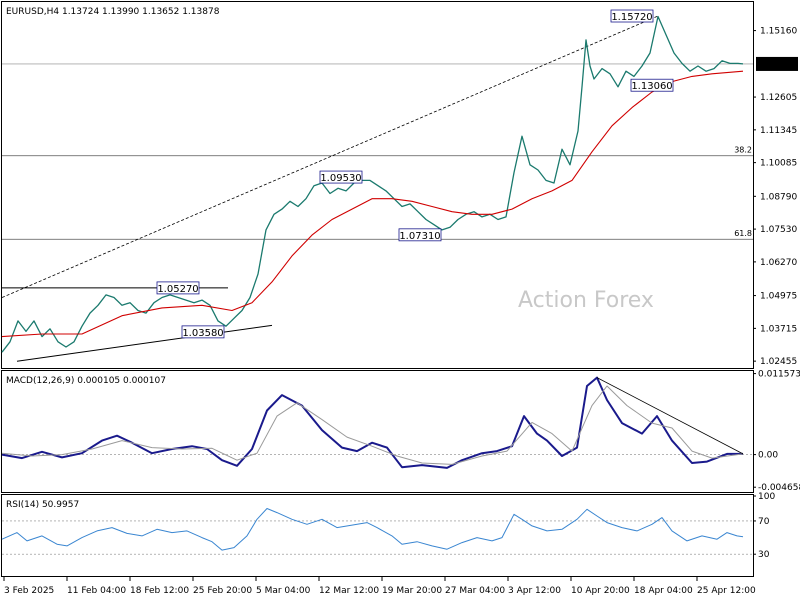  What do you see at coordinates (159, 591) in the screenshot?
I see `x-tick-label: 18 Feb 12:00` at bounding box center [159, 591].